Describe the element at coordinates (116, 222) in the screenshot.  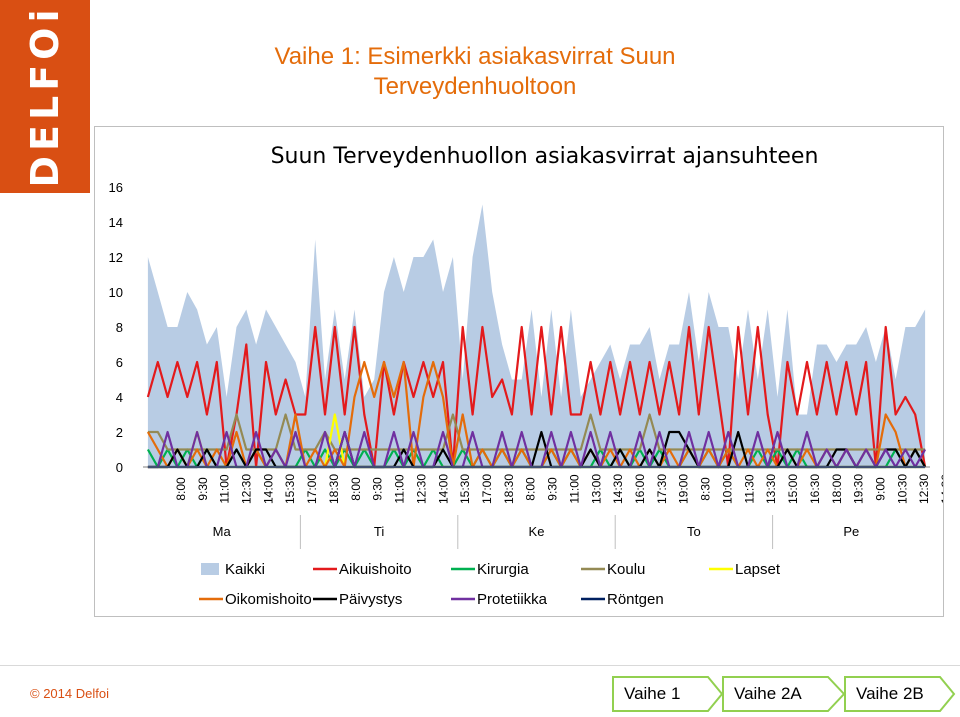
I see `y-tick-label: 14` at that location.